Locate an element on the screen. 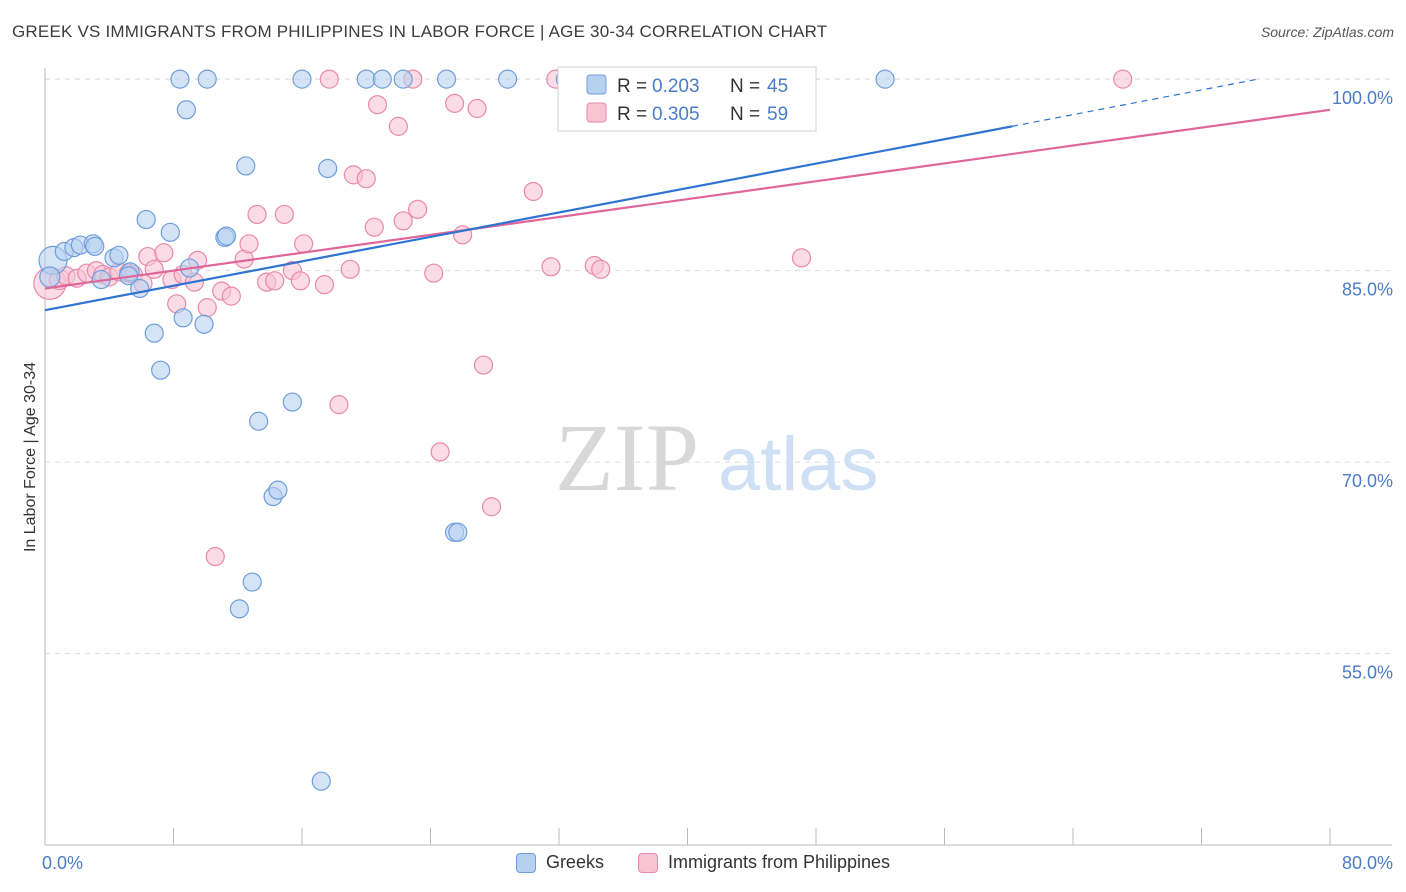 The height and width of the screenshot is (892, 1406). y-axis-label: In Labor Force | Age 30-34 is located at coordinates (30, 457).